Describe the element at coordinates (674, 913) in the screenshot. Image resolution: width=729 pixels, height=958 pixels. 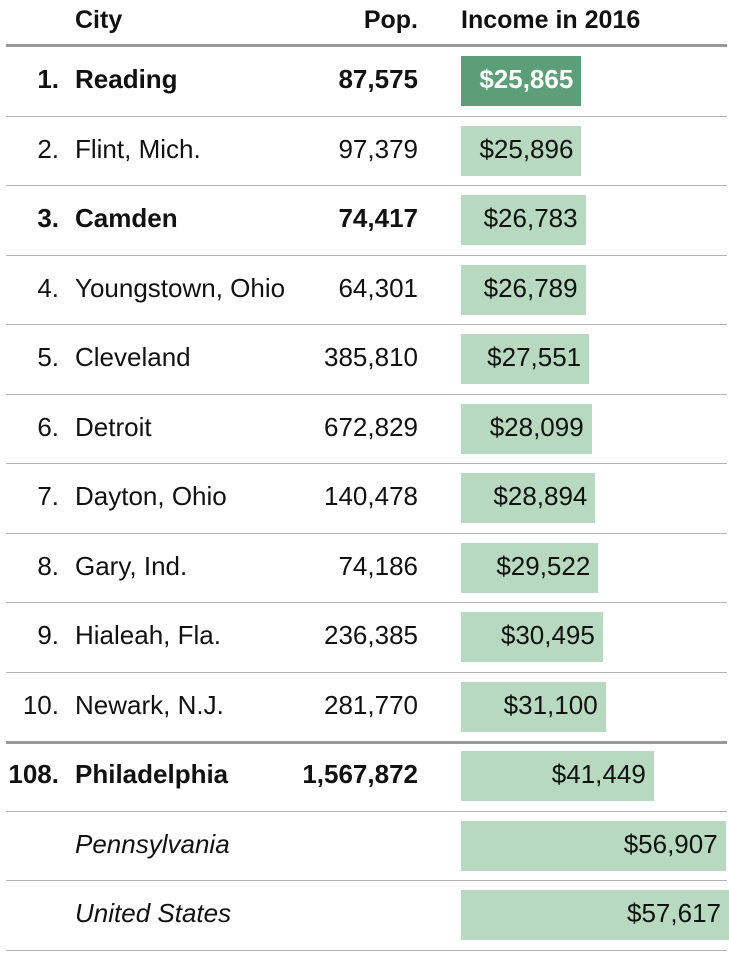
I see `income-label: $57,617` at that location.